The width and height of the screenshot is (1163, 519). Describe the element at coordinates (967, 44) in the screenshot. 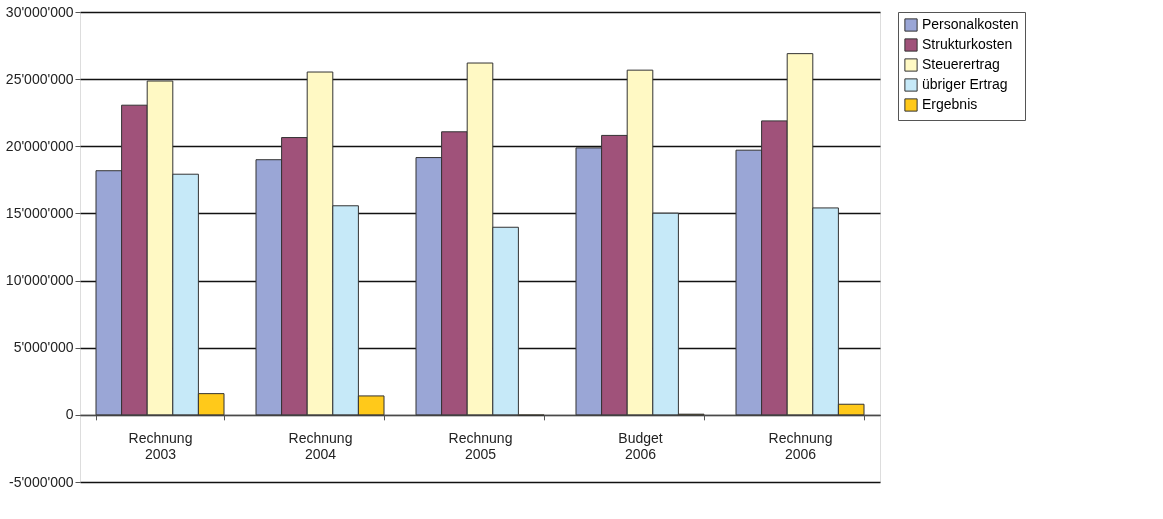

I see `legend-label: Strukturkosten` at that location.